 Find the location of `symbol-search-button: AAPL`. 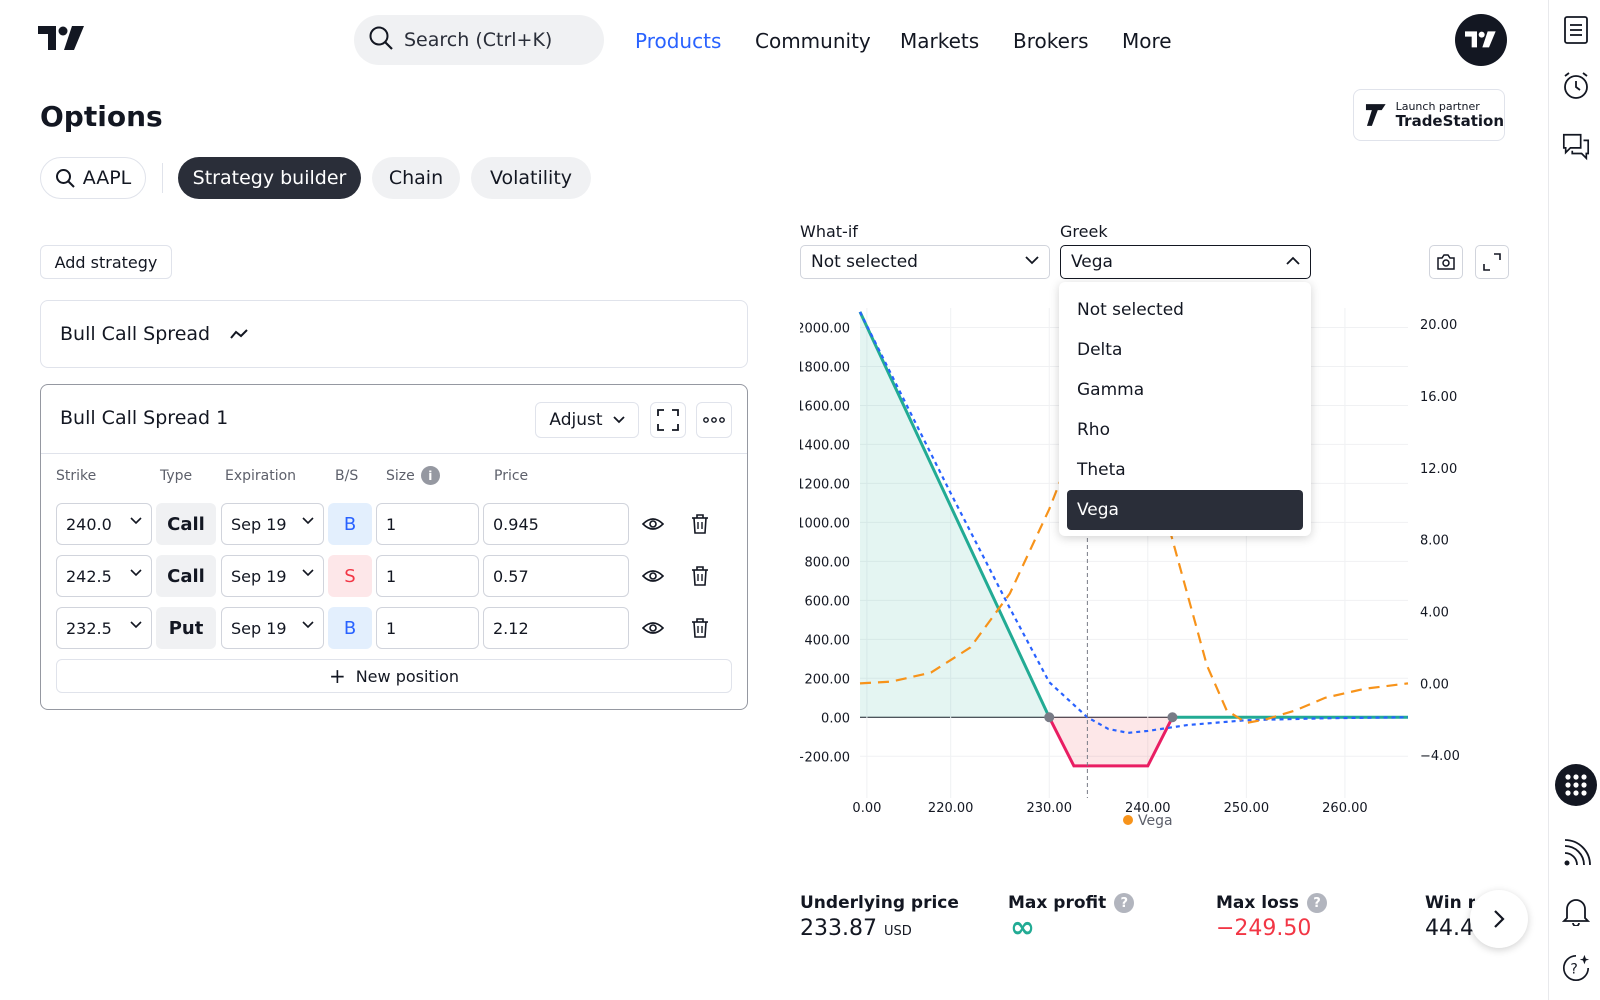

symbol-search-button: AAPL is located at coordinates (93, 178).